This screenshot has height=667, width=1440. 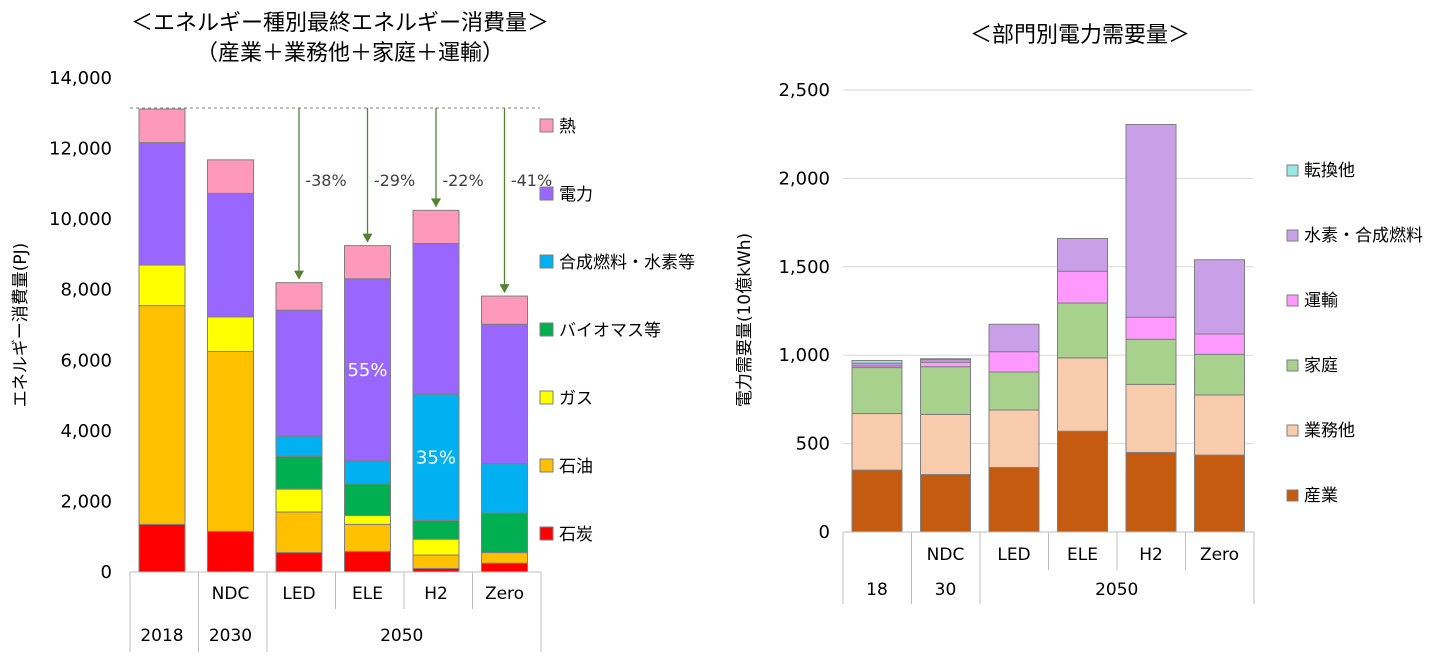 What do you see at coordinates (804, 267) in the screenshot?
I see `y-tick-label: 1,500` at bounding box center [804, 267].